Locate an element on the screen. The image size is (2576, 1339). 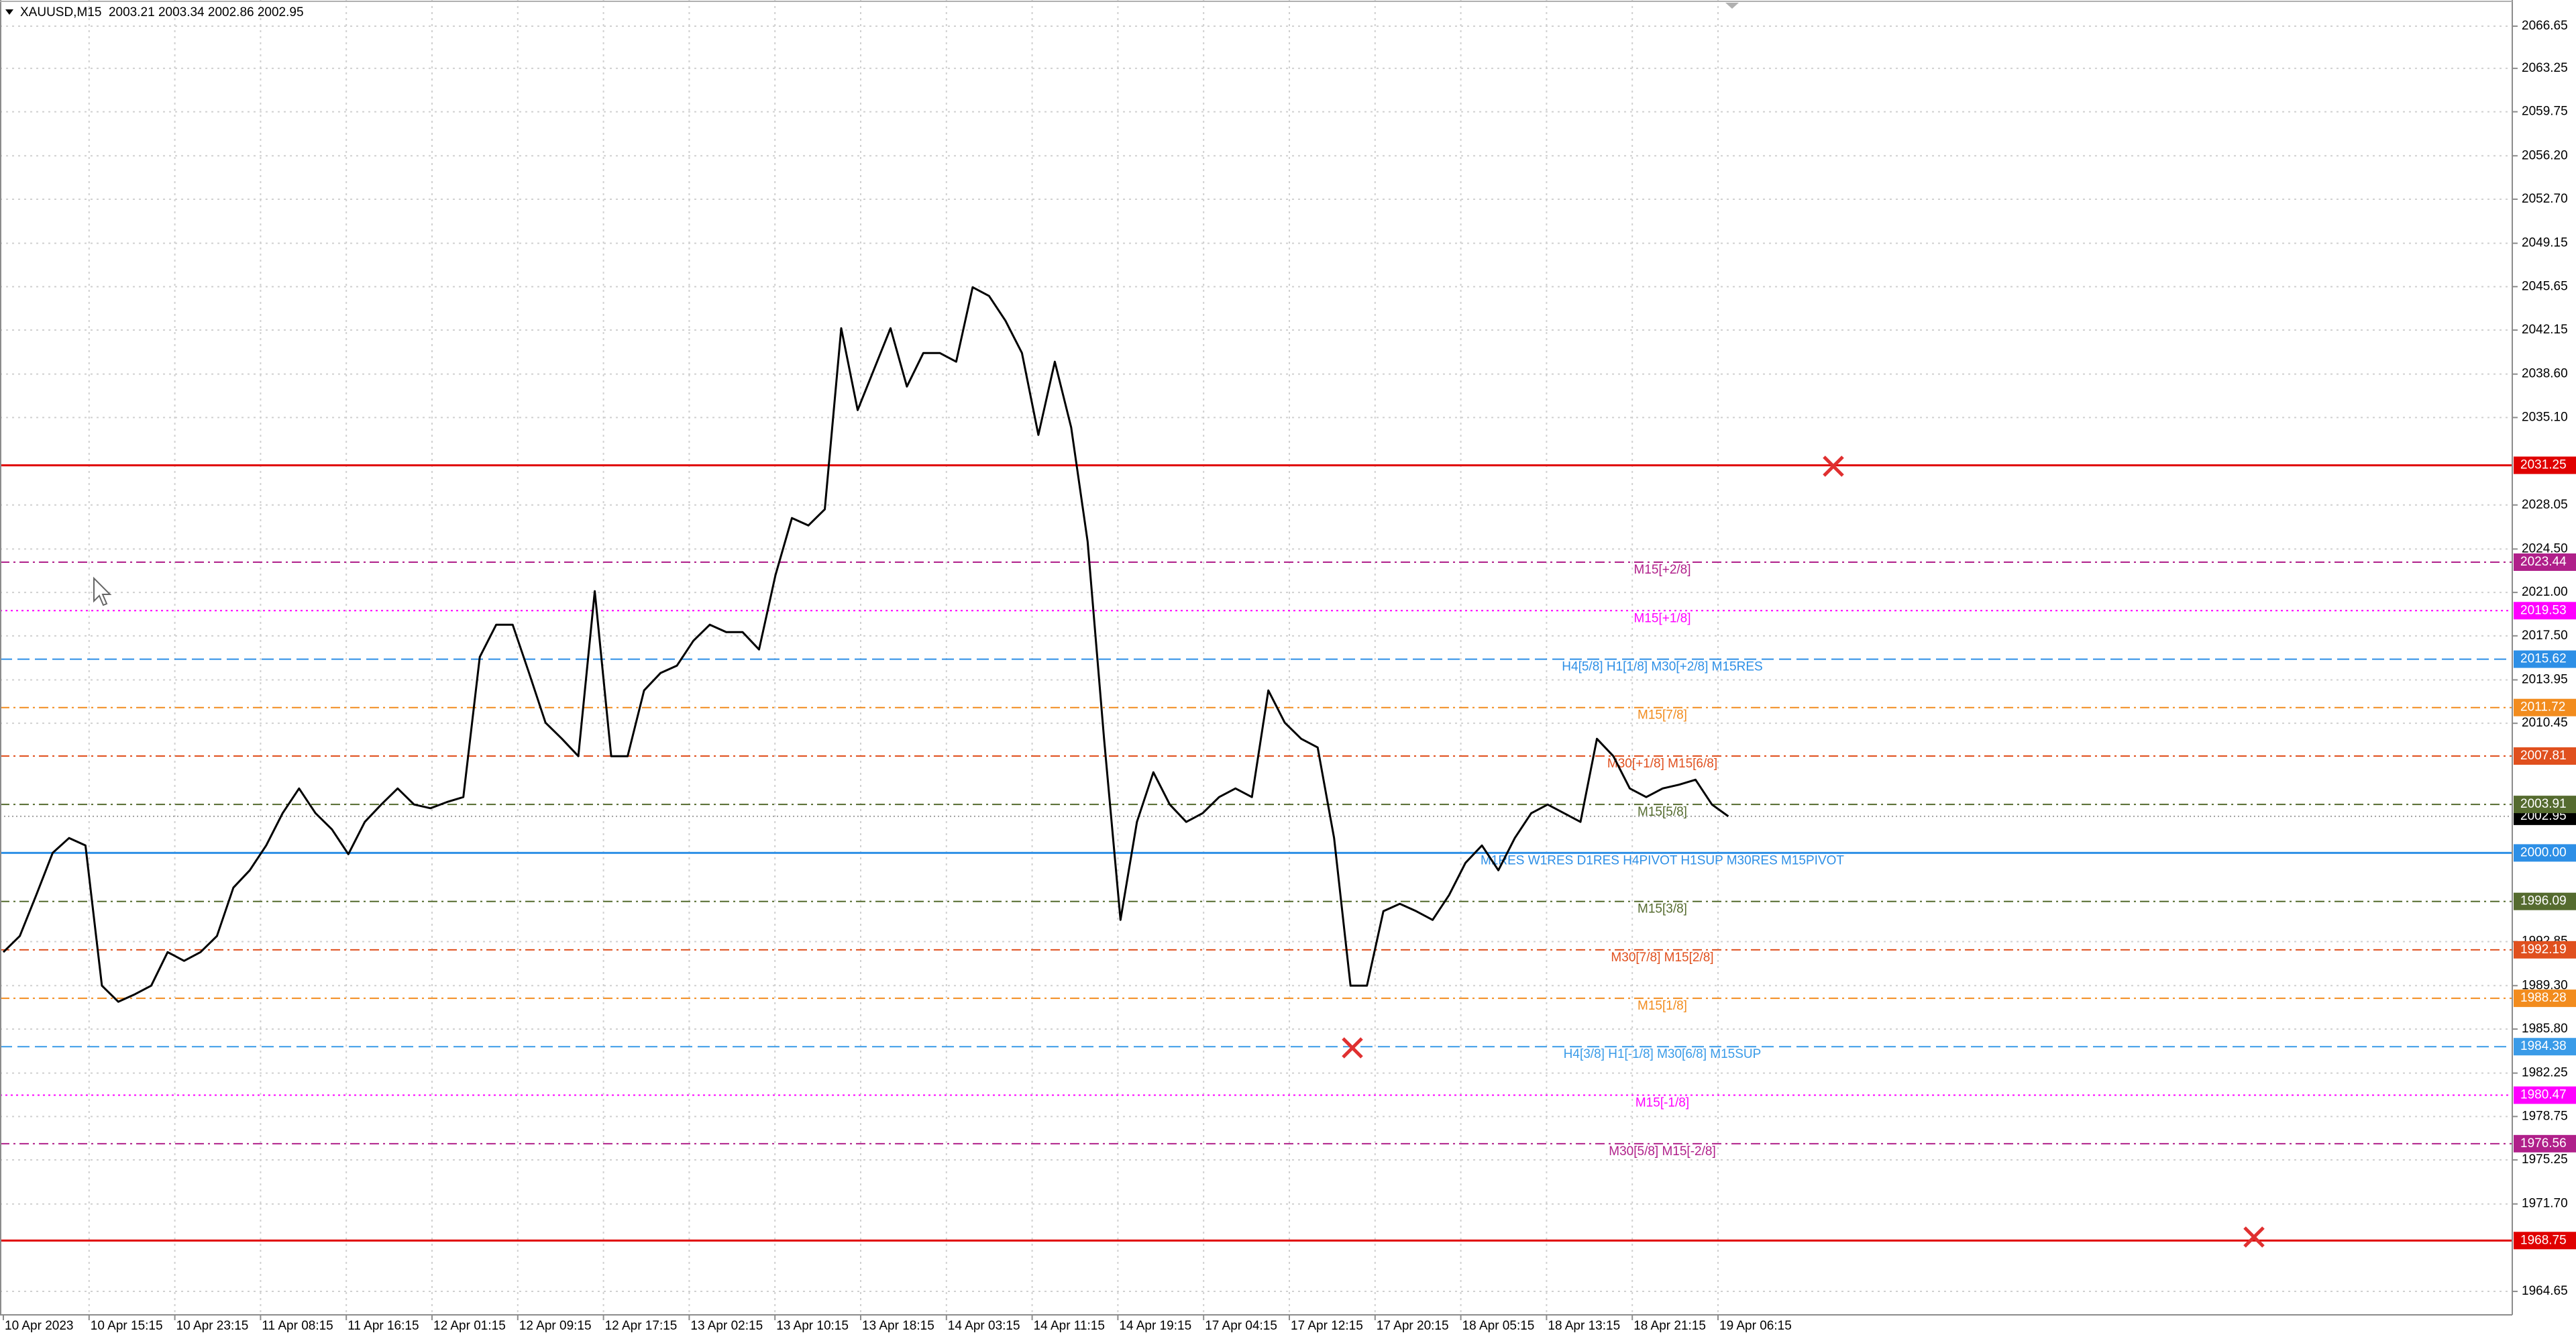
y-tick-label: 2024.50 is located at coordinates (2545, 548).